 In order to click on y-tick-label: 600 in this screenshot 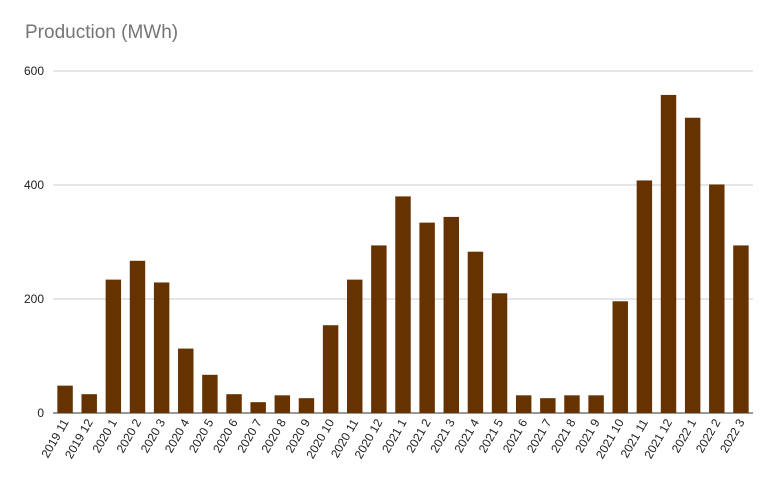, I will do `click(34, 71)`.